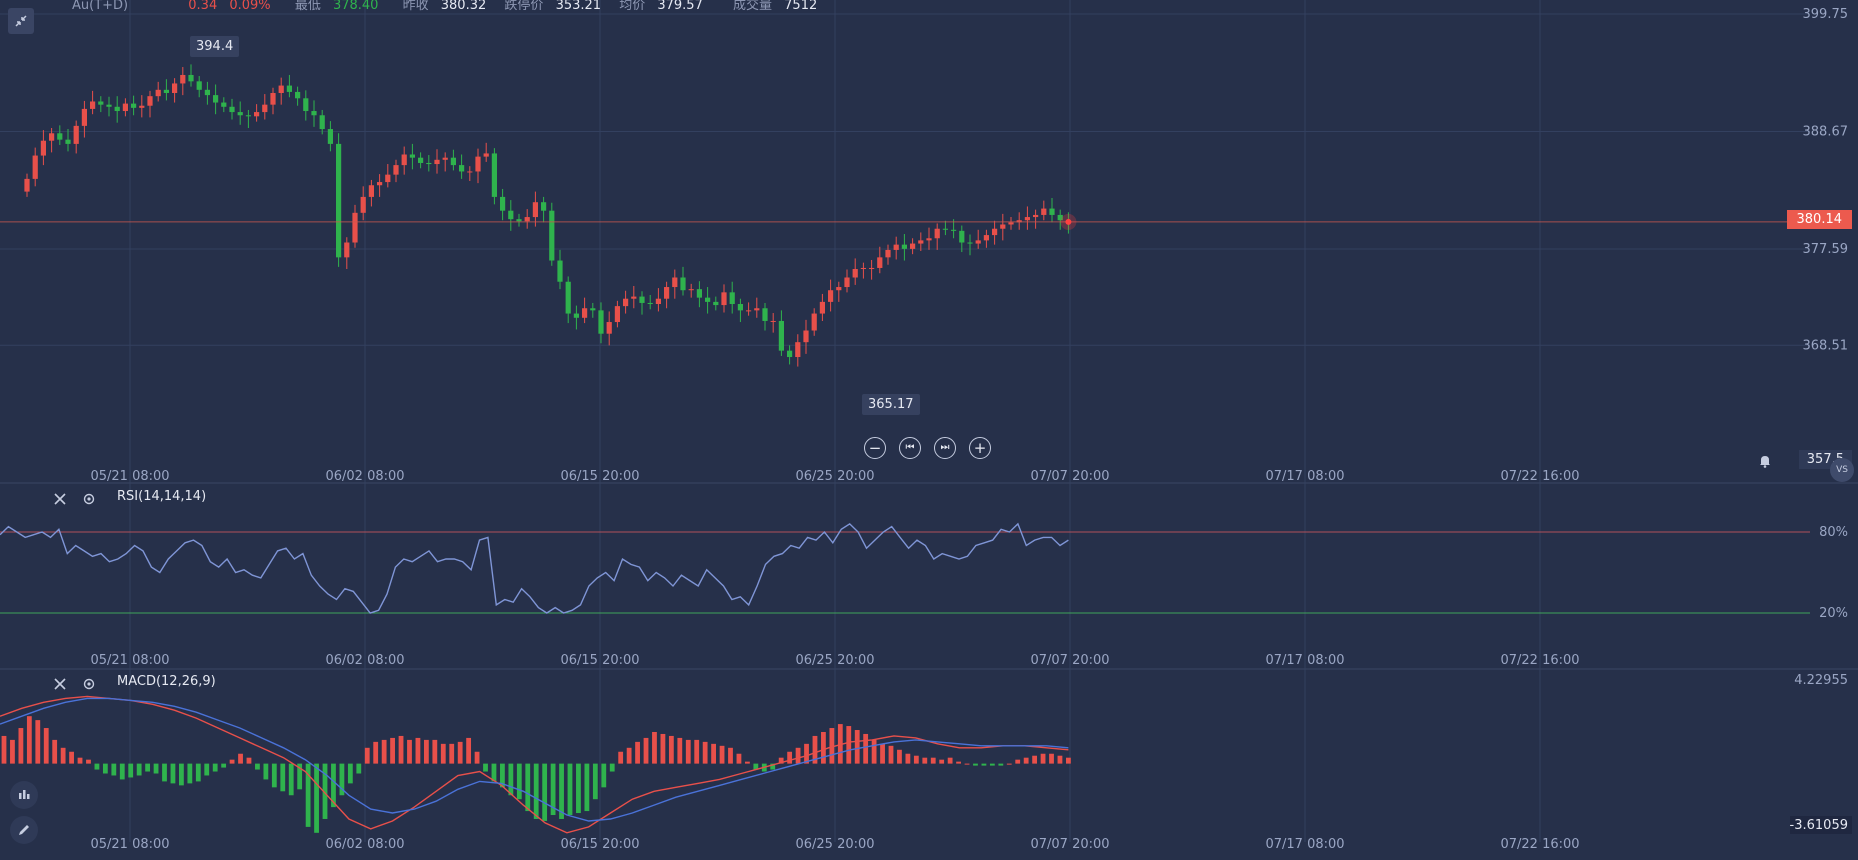 The image size is (1858, 860). I want to click on price-axis-label: 368.51, so click(1826, 345).